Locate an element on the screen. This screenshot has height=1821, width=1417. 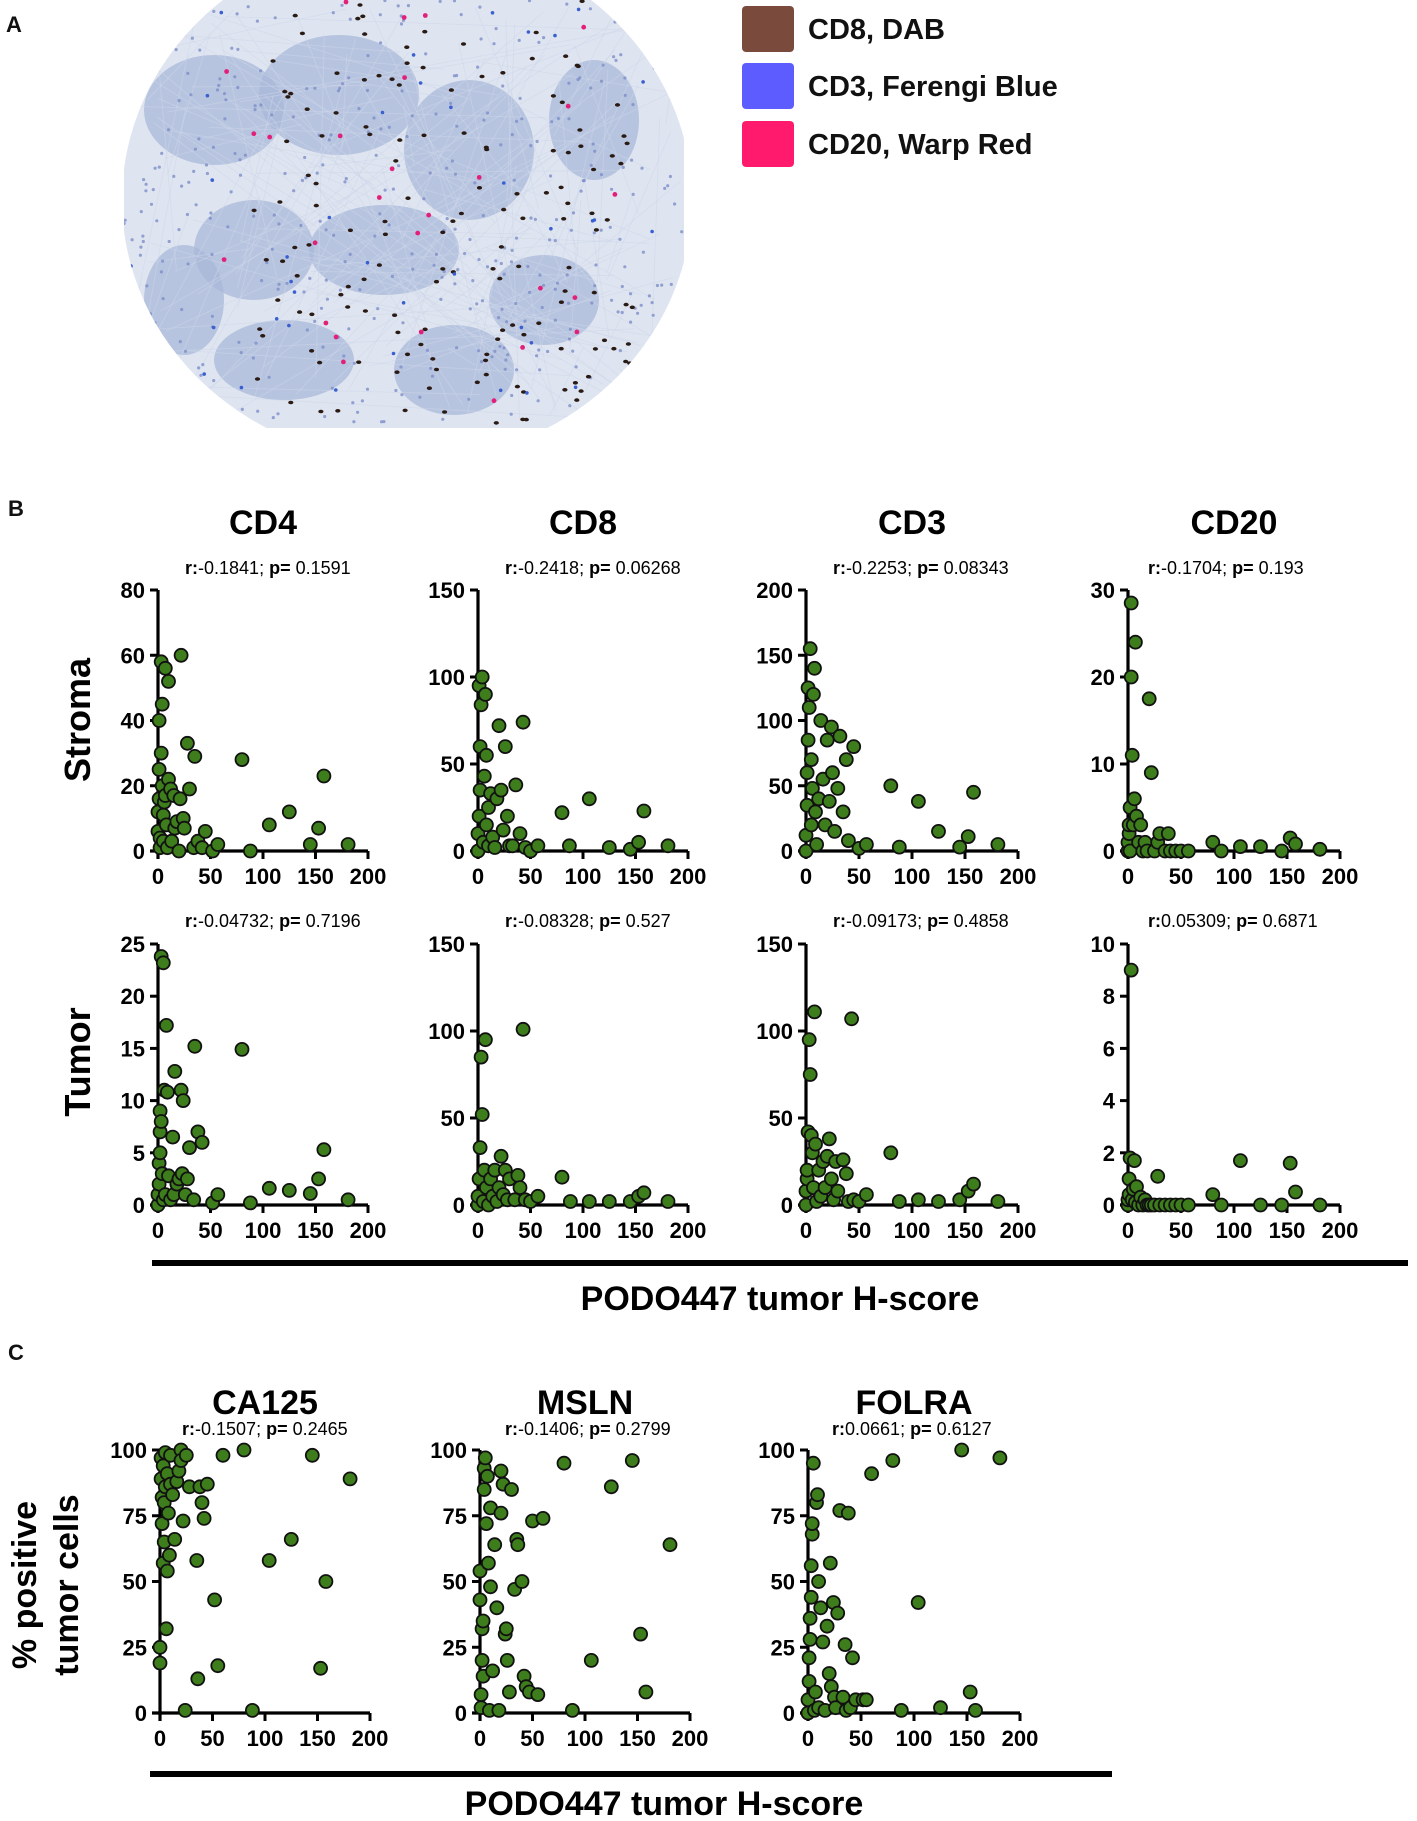
stats-label: p= is located at coordinates (280, 568).